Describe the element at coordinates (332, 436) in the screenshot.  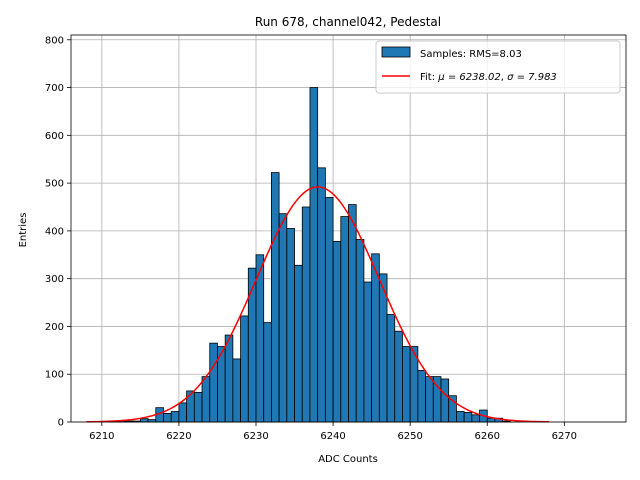
I see `x-tick-label: 6240` at that location.